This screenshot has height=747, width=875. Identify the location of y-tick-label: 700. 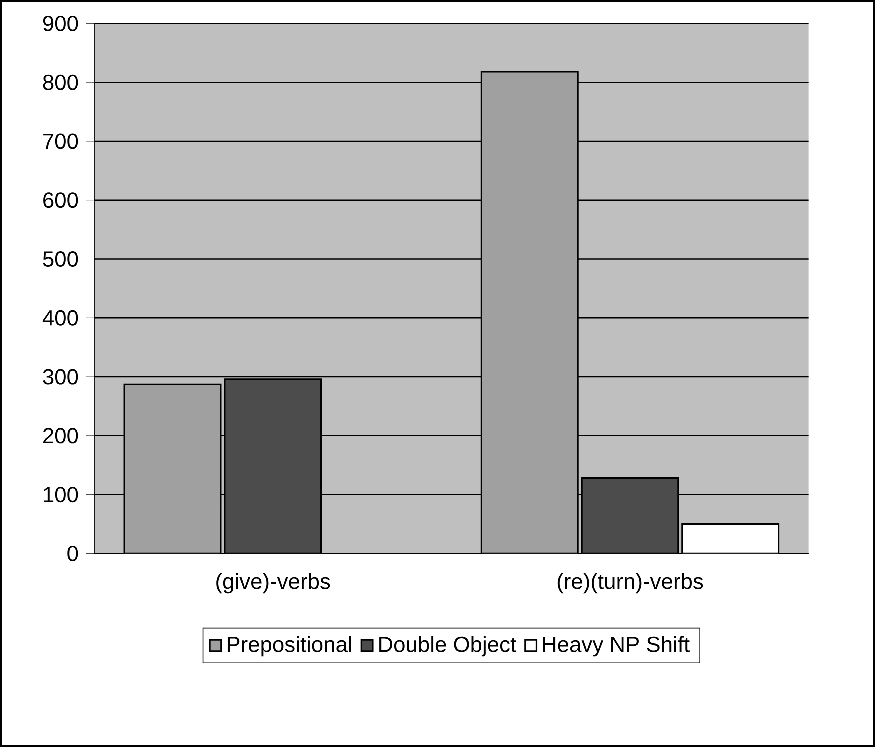
(61, 142).